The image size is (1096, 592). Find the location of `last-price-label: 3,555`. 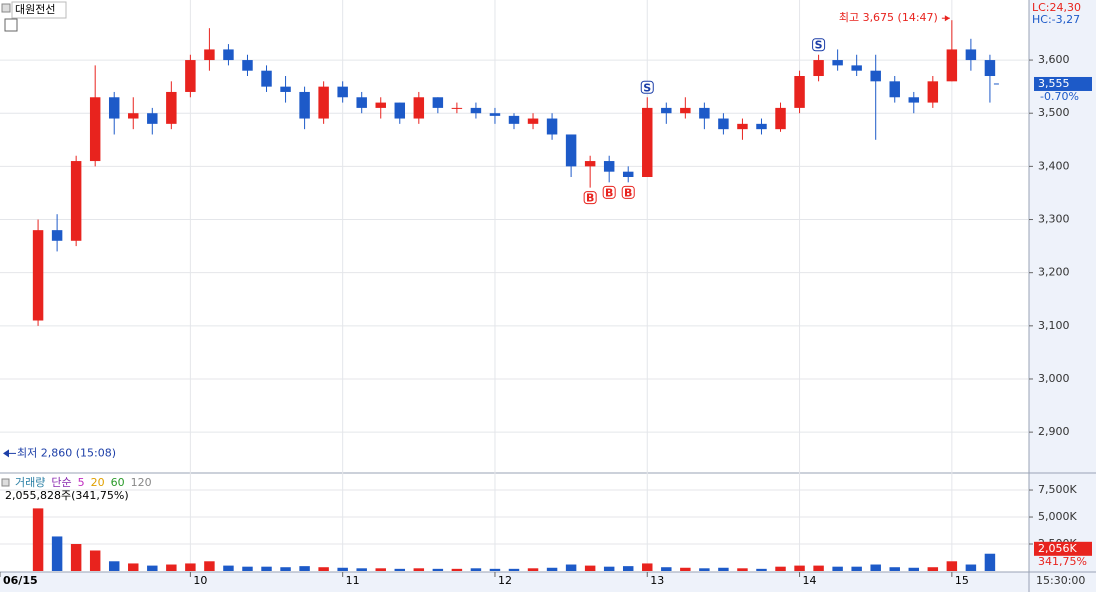

last-price-label: 3,555 is located at coordinates (1054, 83).